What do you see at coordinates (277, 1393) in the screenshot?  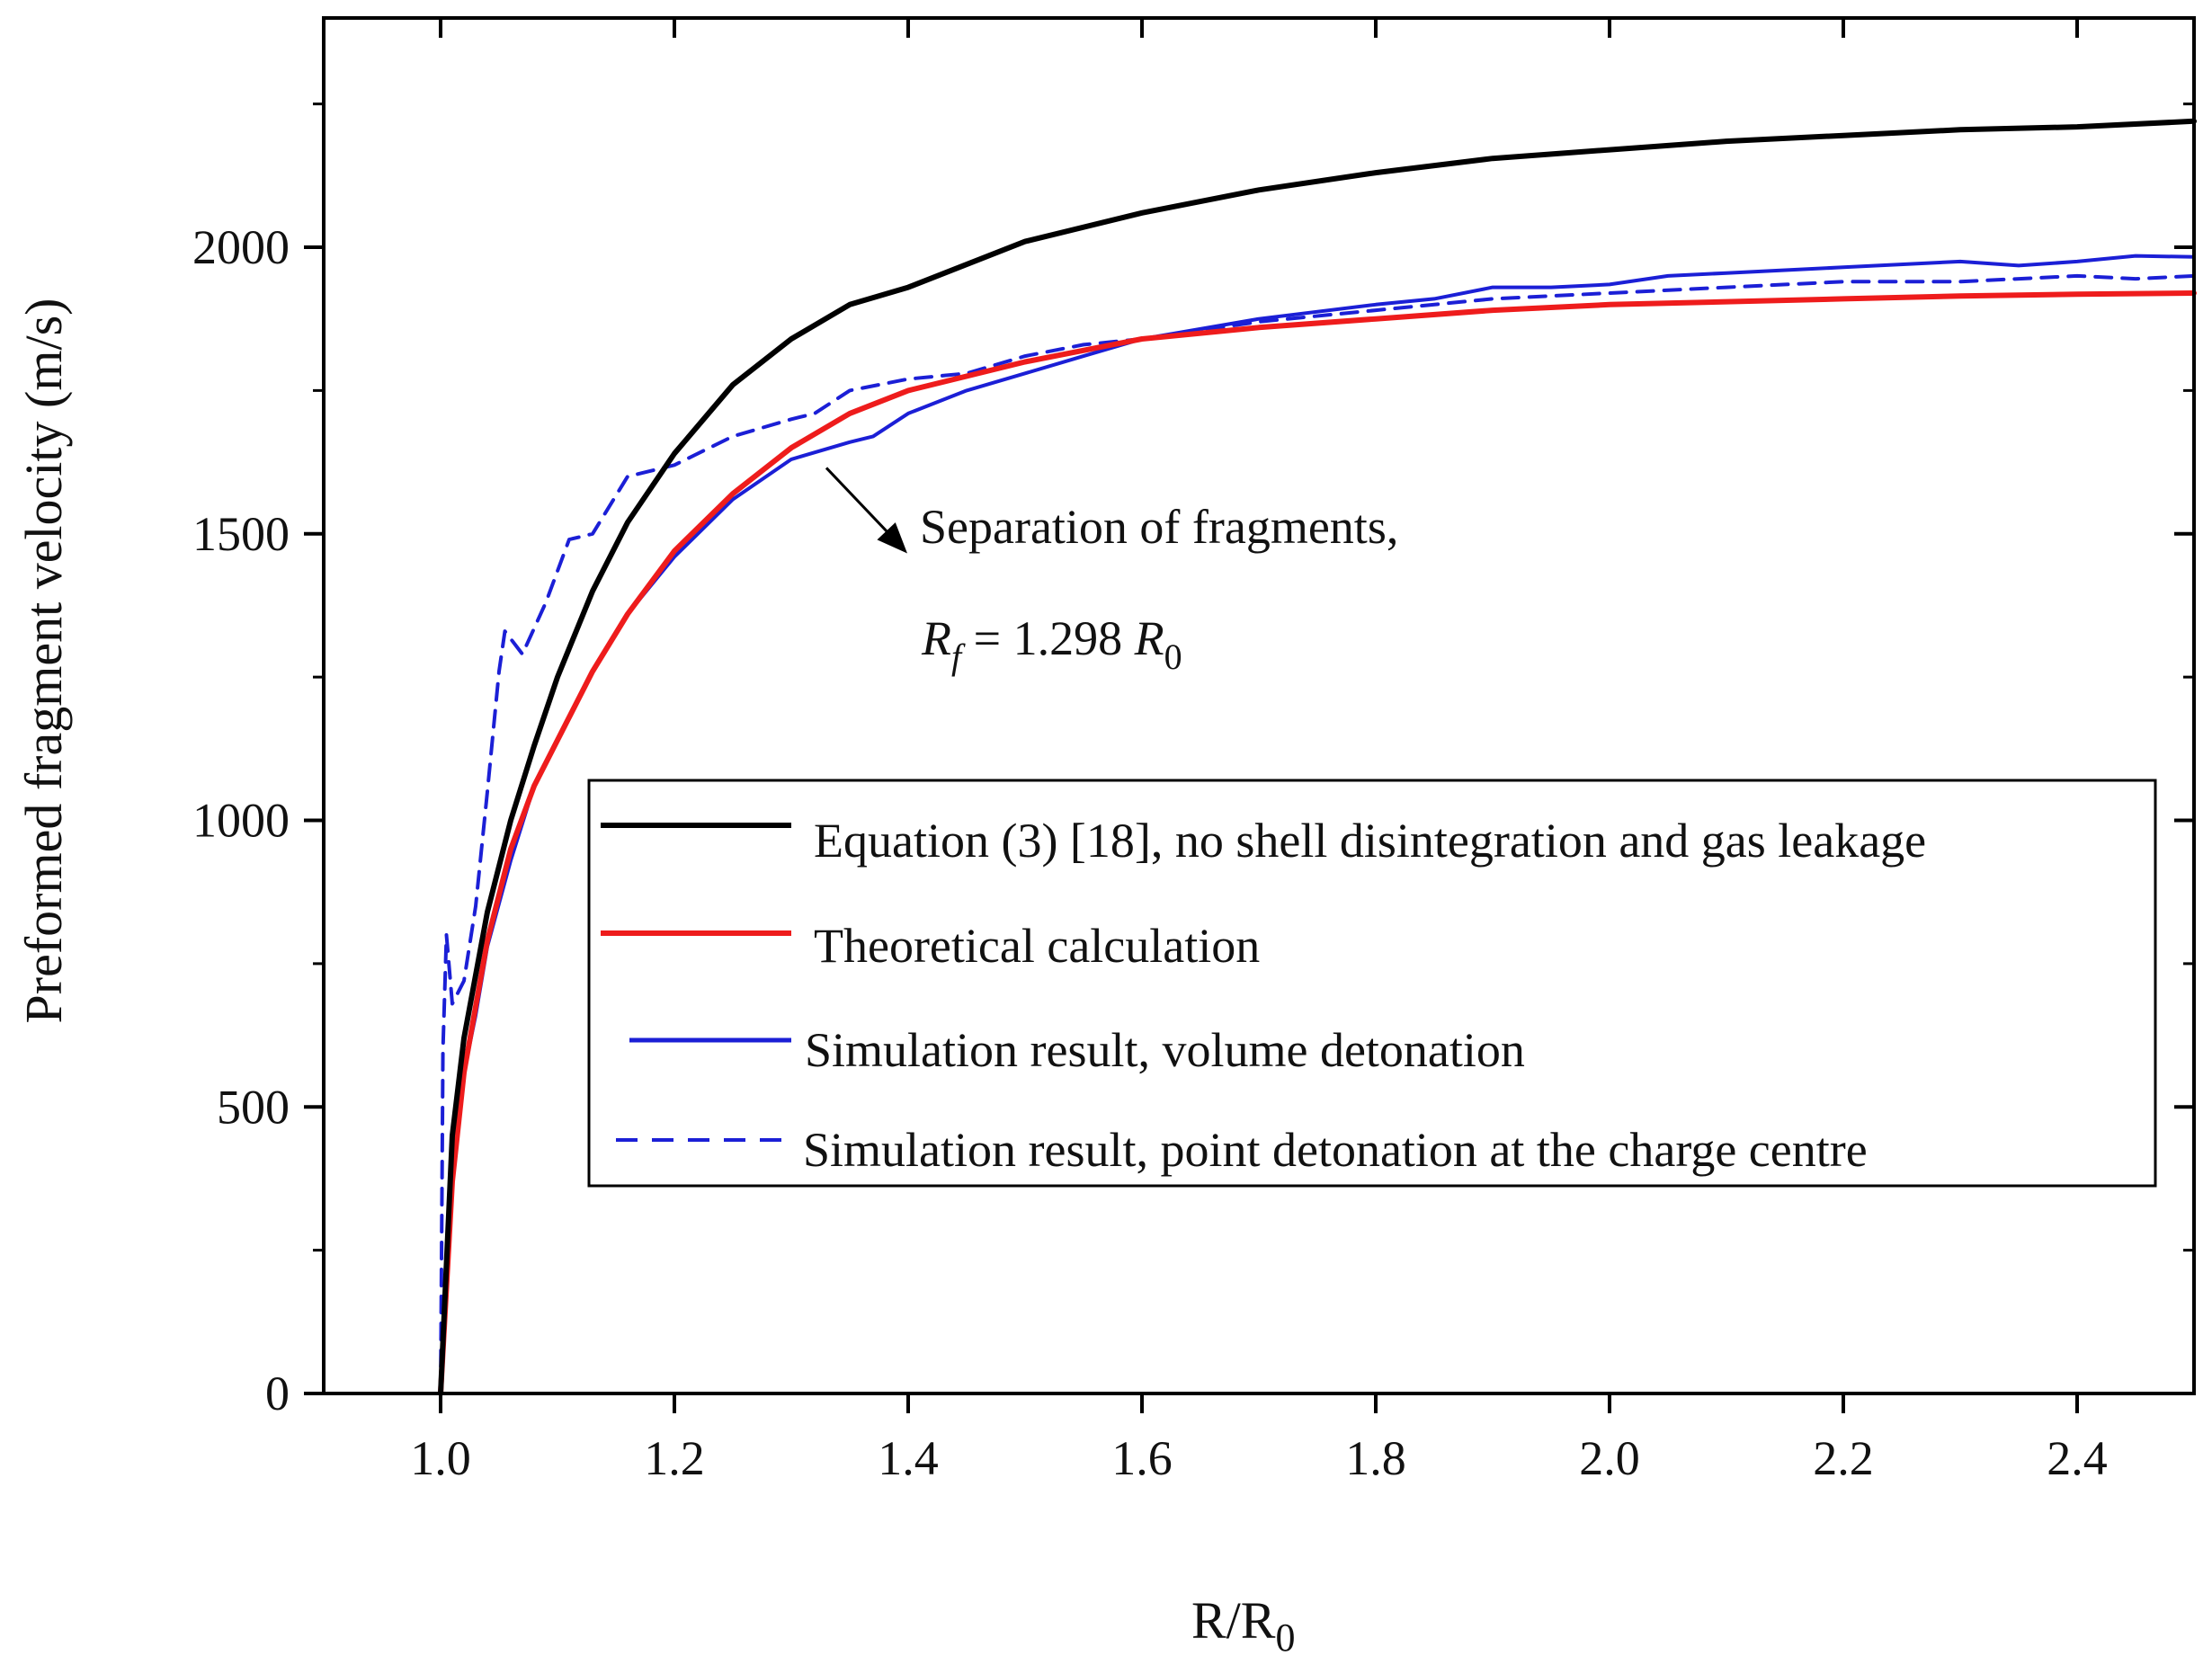 I see `y-tick-label-0: 0` at bounding box center [277, 1393].